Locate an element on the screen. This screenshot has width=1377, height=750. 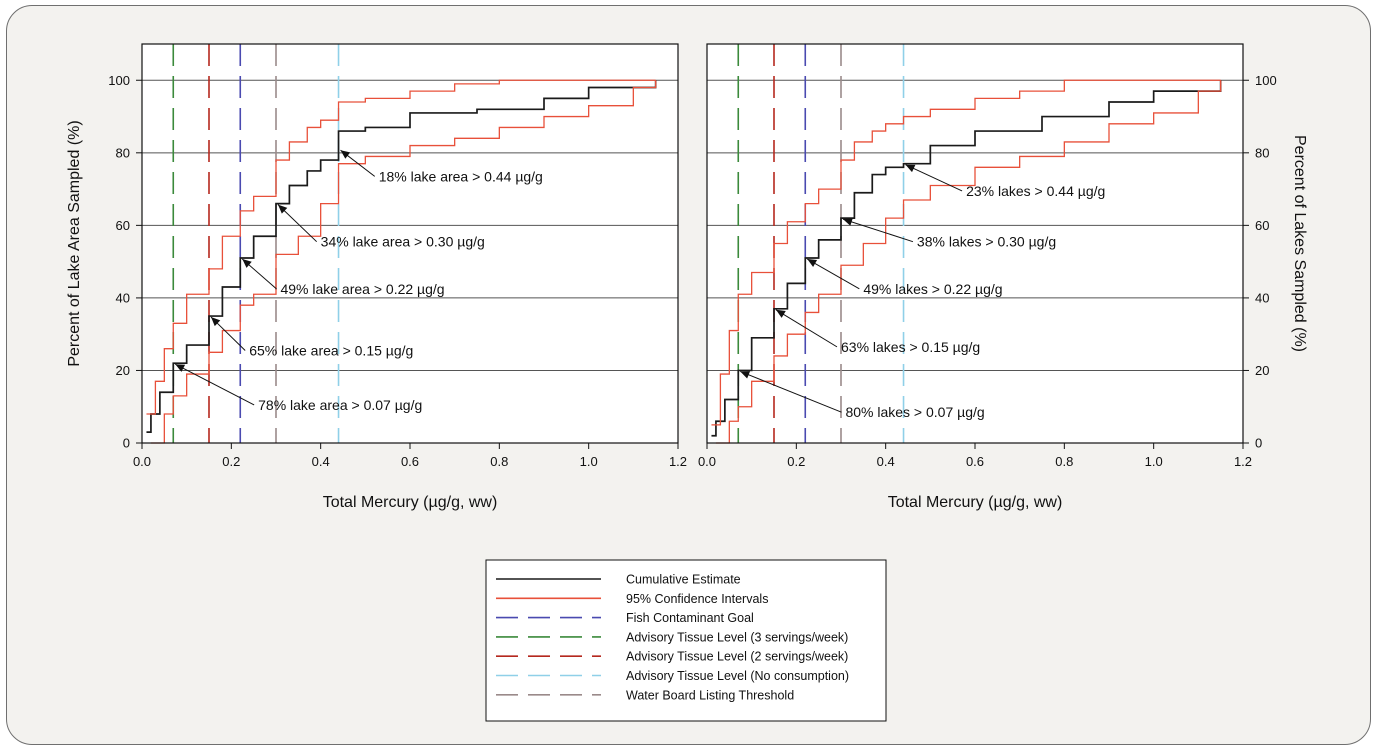
legend-box is located at coordinates (686, 640).